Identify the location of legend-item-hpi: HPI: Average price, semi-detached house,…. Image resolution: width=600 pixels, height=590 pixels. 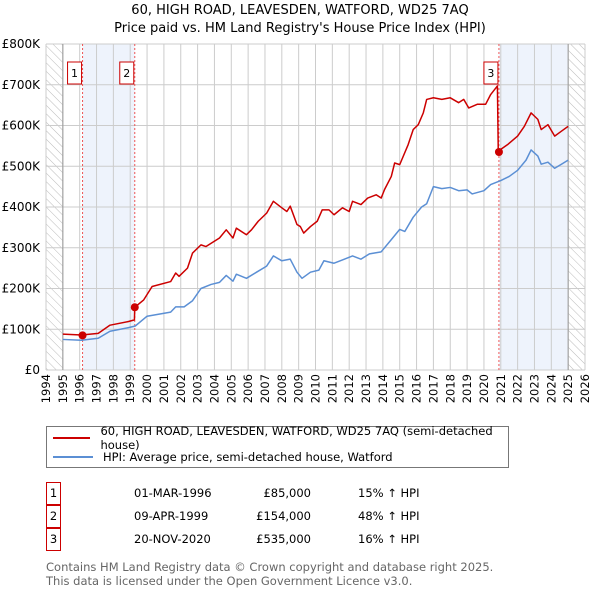
(223, 457).